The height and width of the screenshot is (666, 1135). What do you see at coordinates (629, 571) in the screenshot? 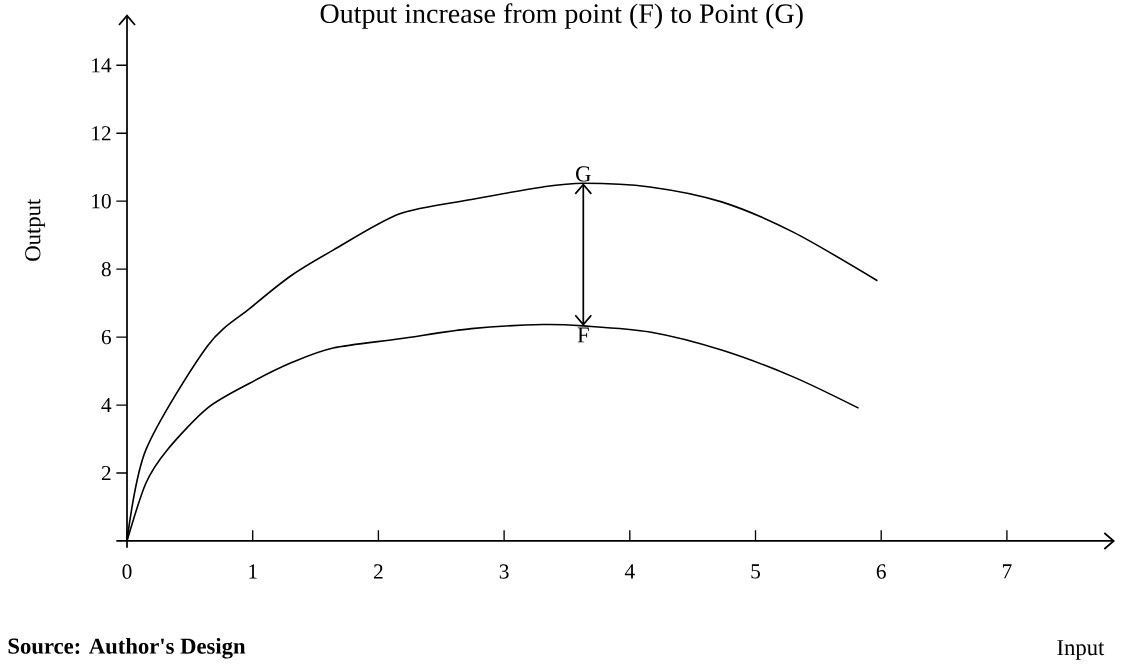
I see `x-tick-label: 4` at bounding box center [629, 571].